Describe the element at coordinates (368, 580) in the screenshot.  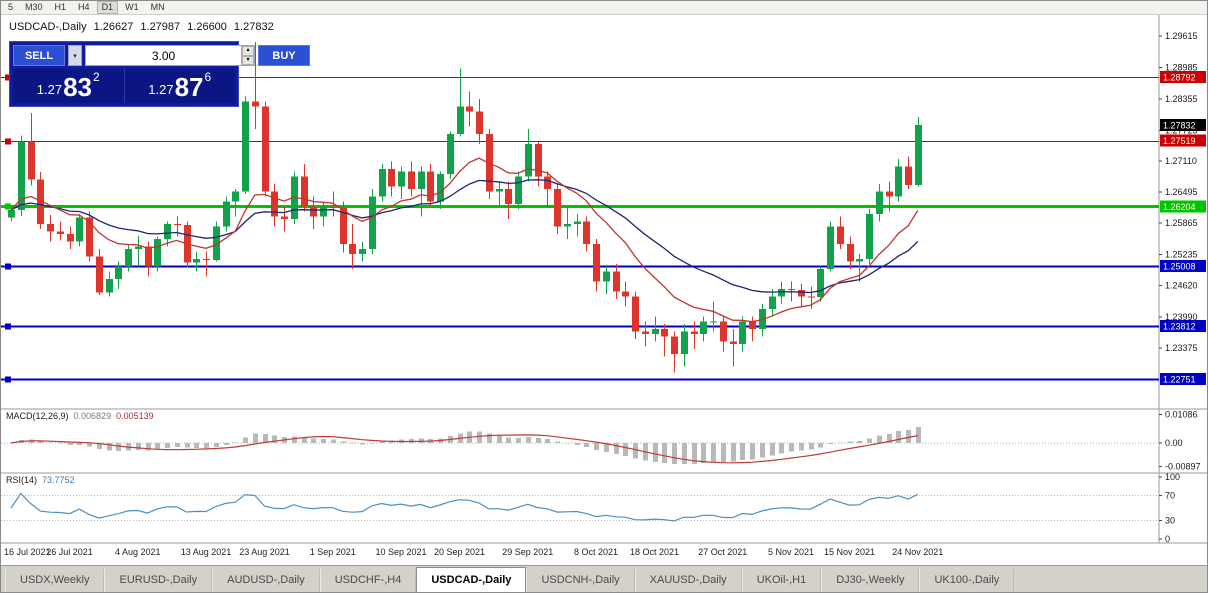
I see `chart-tab: USDCHF-,H4` at that location.